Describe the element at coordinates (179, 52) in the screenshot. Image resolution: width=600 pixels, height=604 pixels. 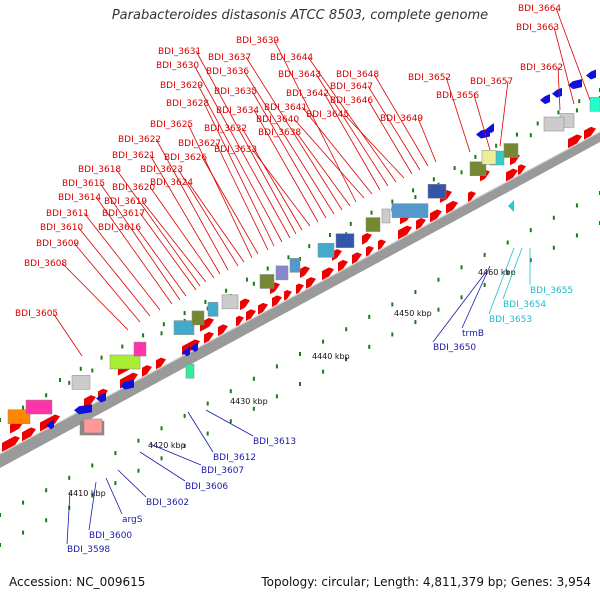
I see `gene-label-forward: BDI_3631` at that location.